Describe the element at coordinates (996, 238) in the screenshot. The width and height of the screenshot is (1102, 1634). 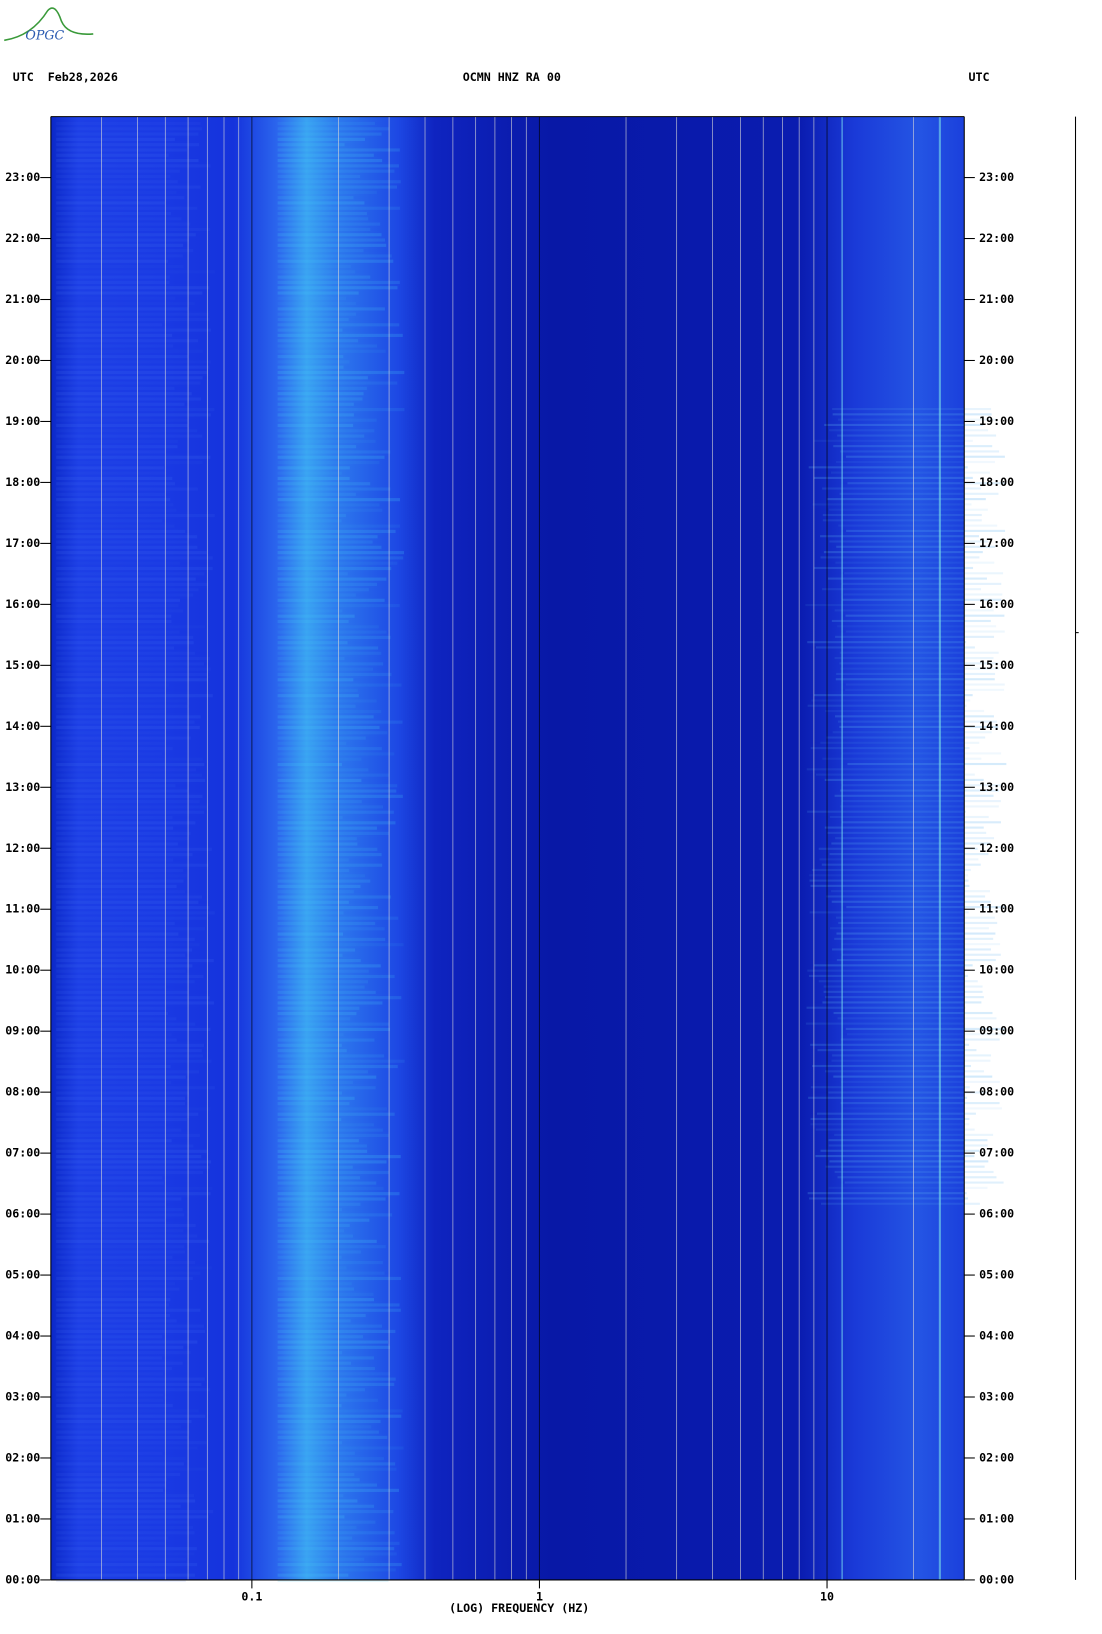
I see `y-tick-label-right: 22:00` at that location.